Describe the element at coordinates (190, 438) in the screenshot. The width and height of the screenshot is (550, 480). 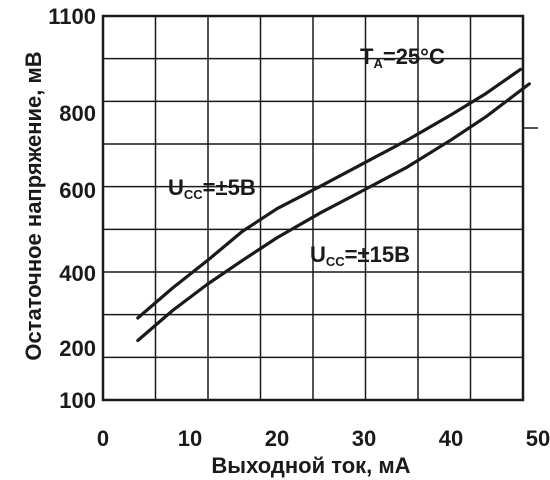
I see `x-tick-label: 10` at that location.